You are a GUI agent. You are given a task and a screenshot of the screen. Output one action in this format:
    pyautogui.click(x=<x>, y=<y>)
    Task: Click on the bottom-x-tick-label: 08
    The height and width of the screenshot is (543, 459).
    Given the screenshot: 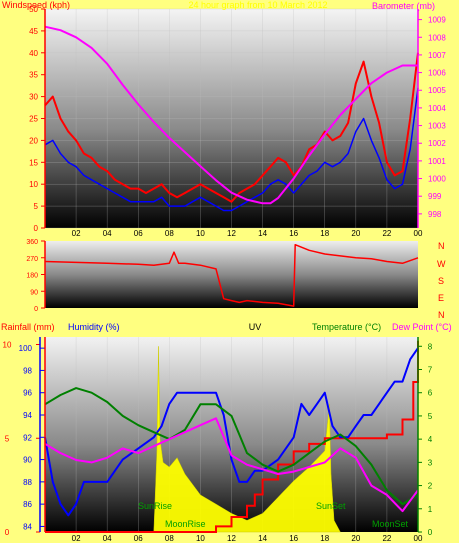 What is the action you would take?
    pyautogui.click(x=169, y=538)
    